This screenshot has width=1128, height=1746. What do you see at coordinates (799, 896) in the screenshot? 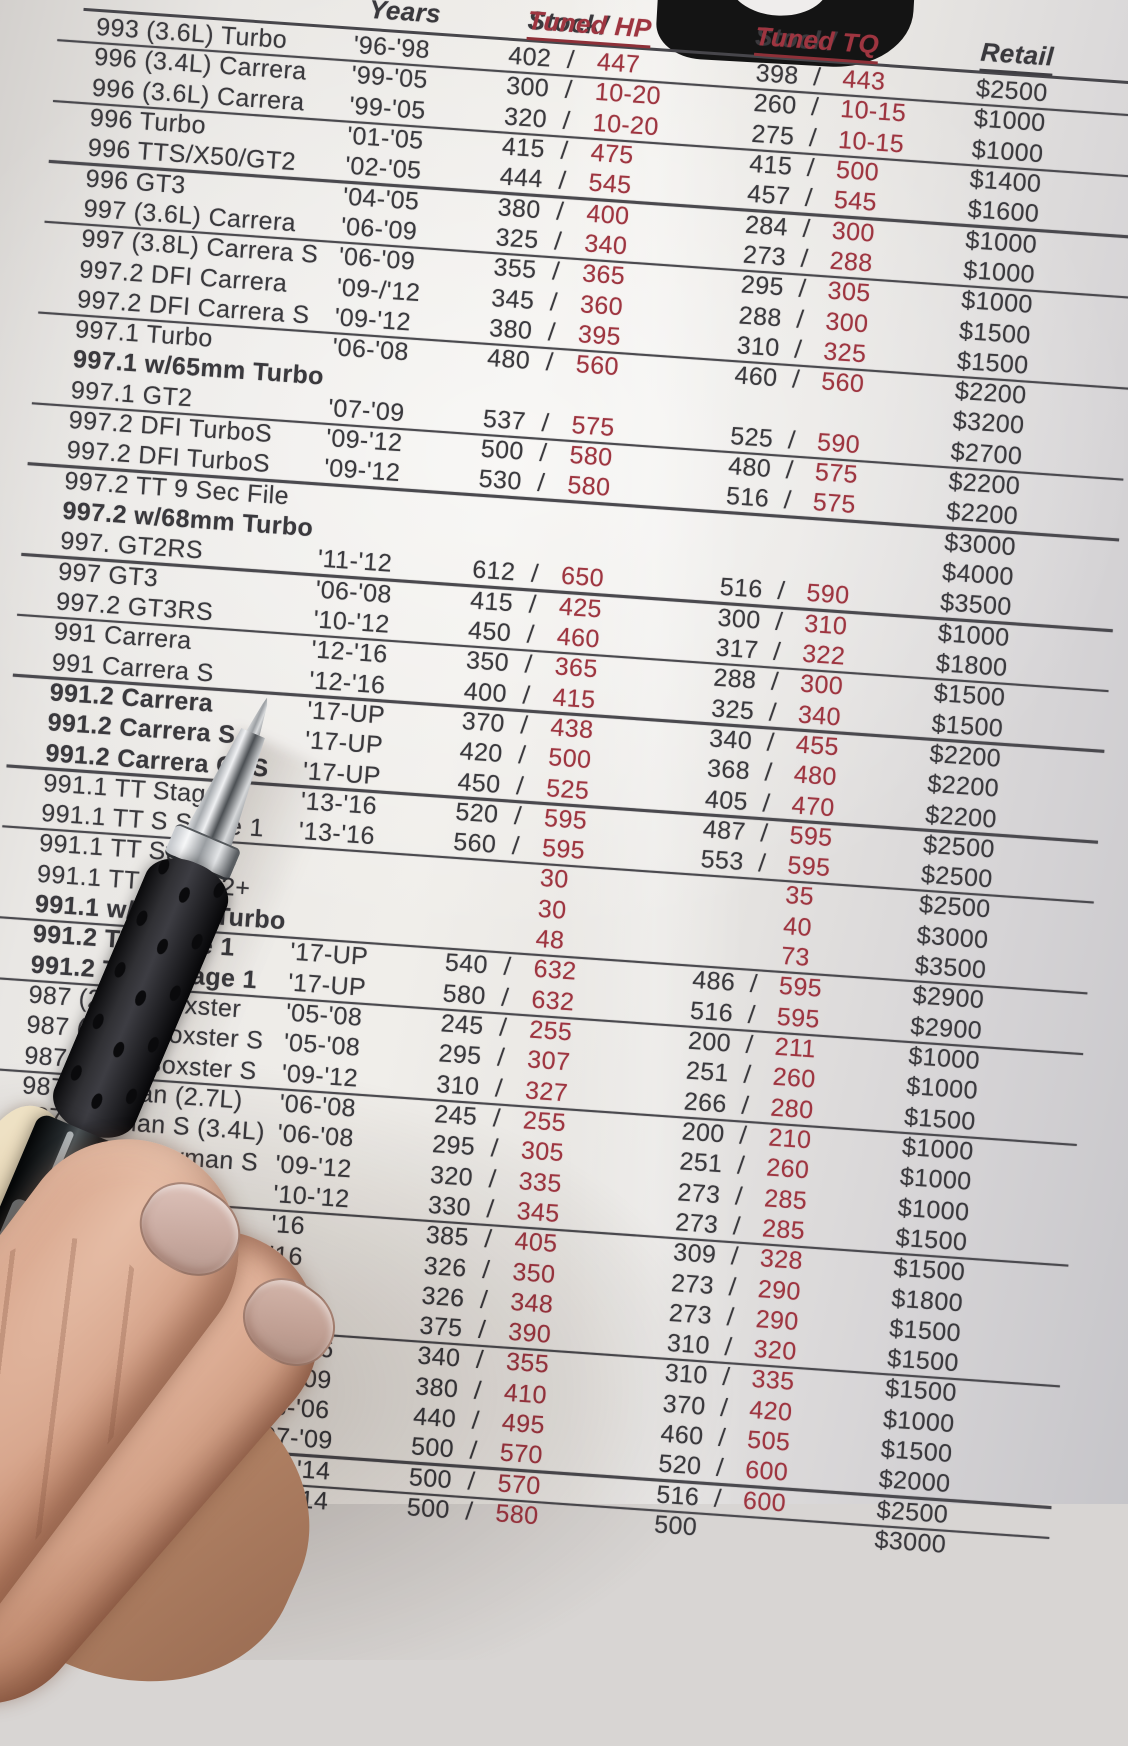
I see `tq-tuned-value: 35` at bounding box center [799, 896].